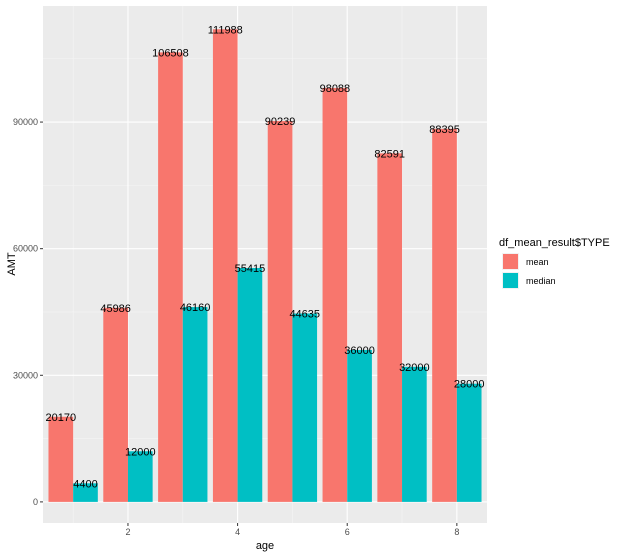 This screenshot has height=557, width=622. What do you see at coordinates (28, 312) in the screenshot?
I see `y-axis: 0 30000 60000 90000` at bounding box center [28, 312].